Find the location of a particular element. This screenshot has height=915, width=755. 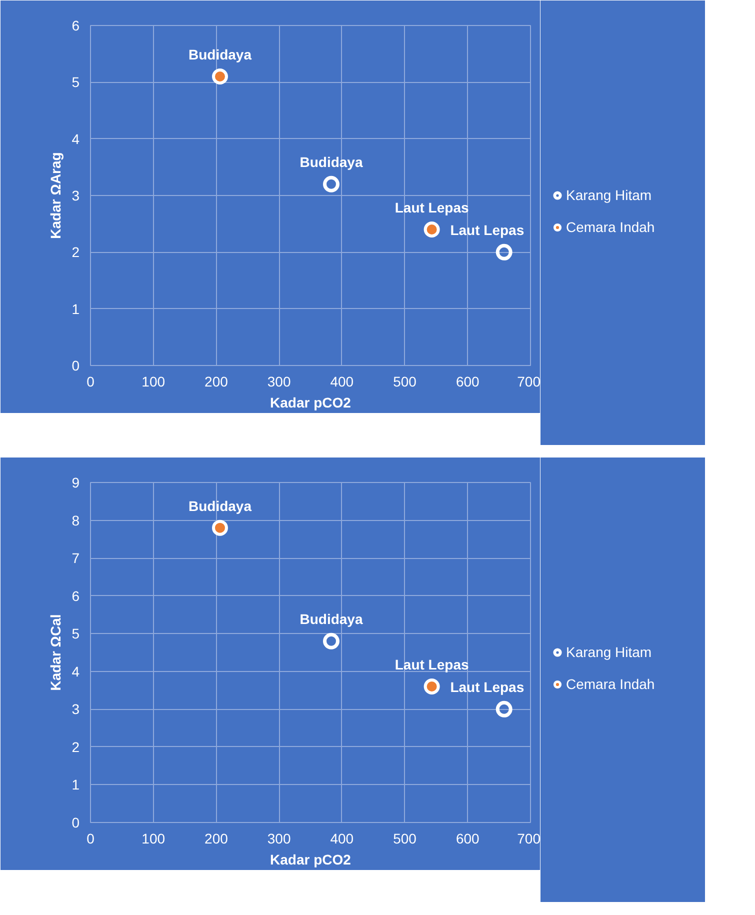

y-tick-label: 9 is located at coordinates (76, 482).